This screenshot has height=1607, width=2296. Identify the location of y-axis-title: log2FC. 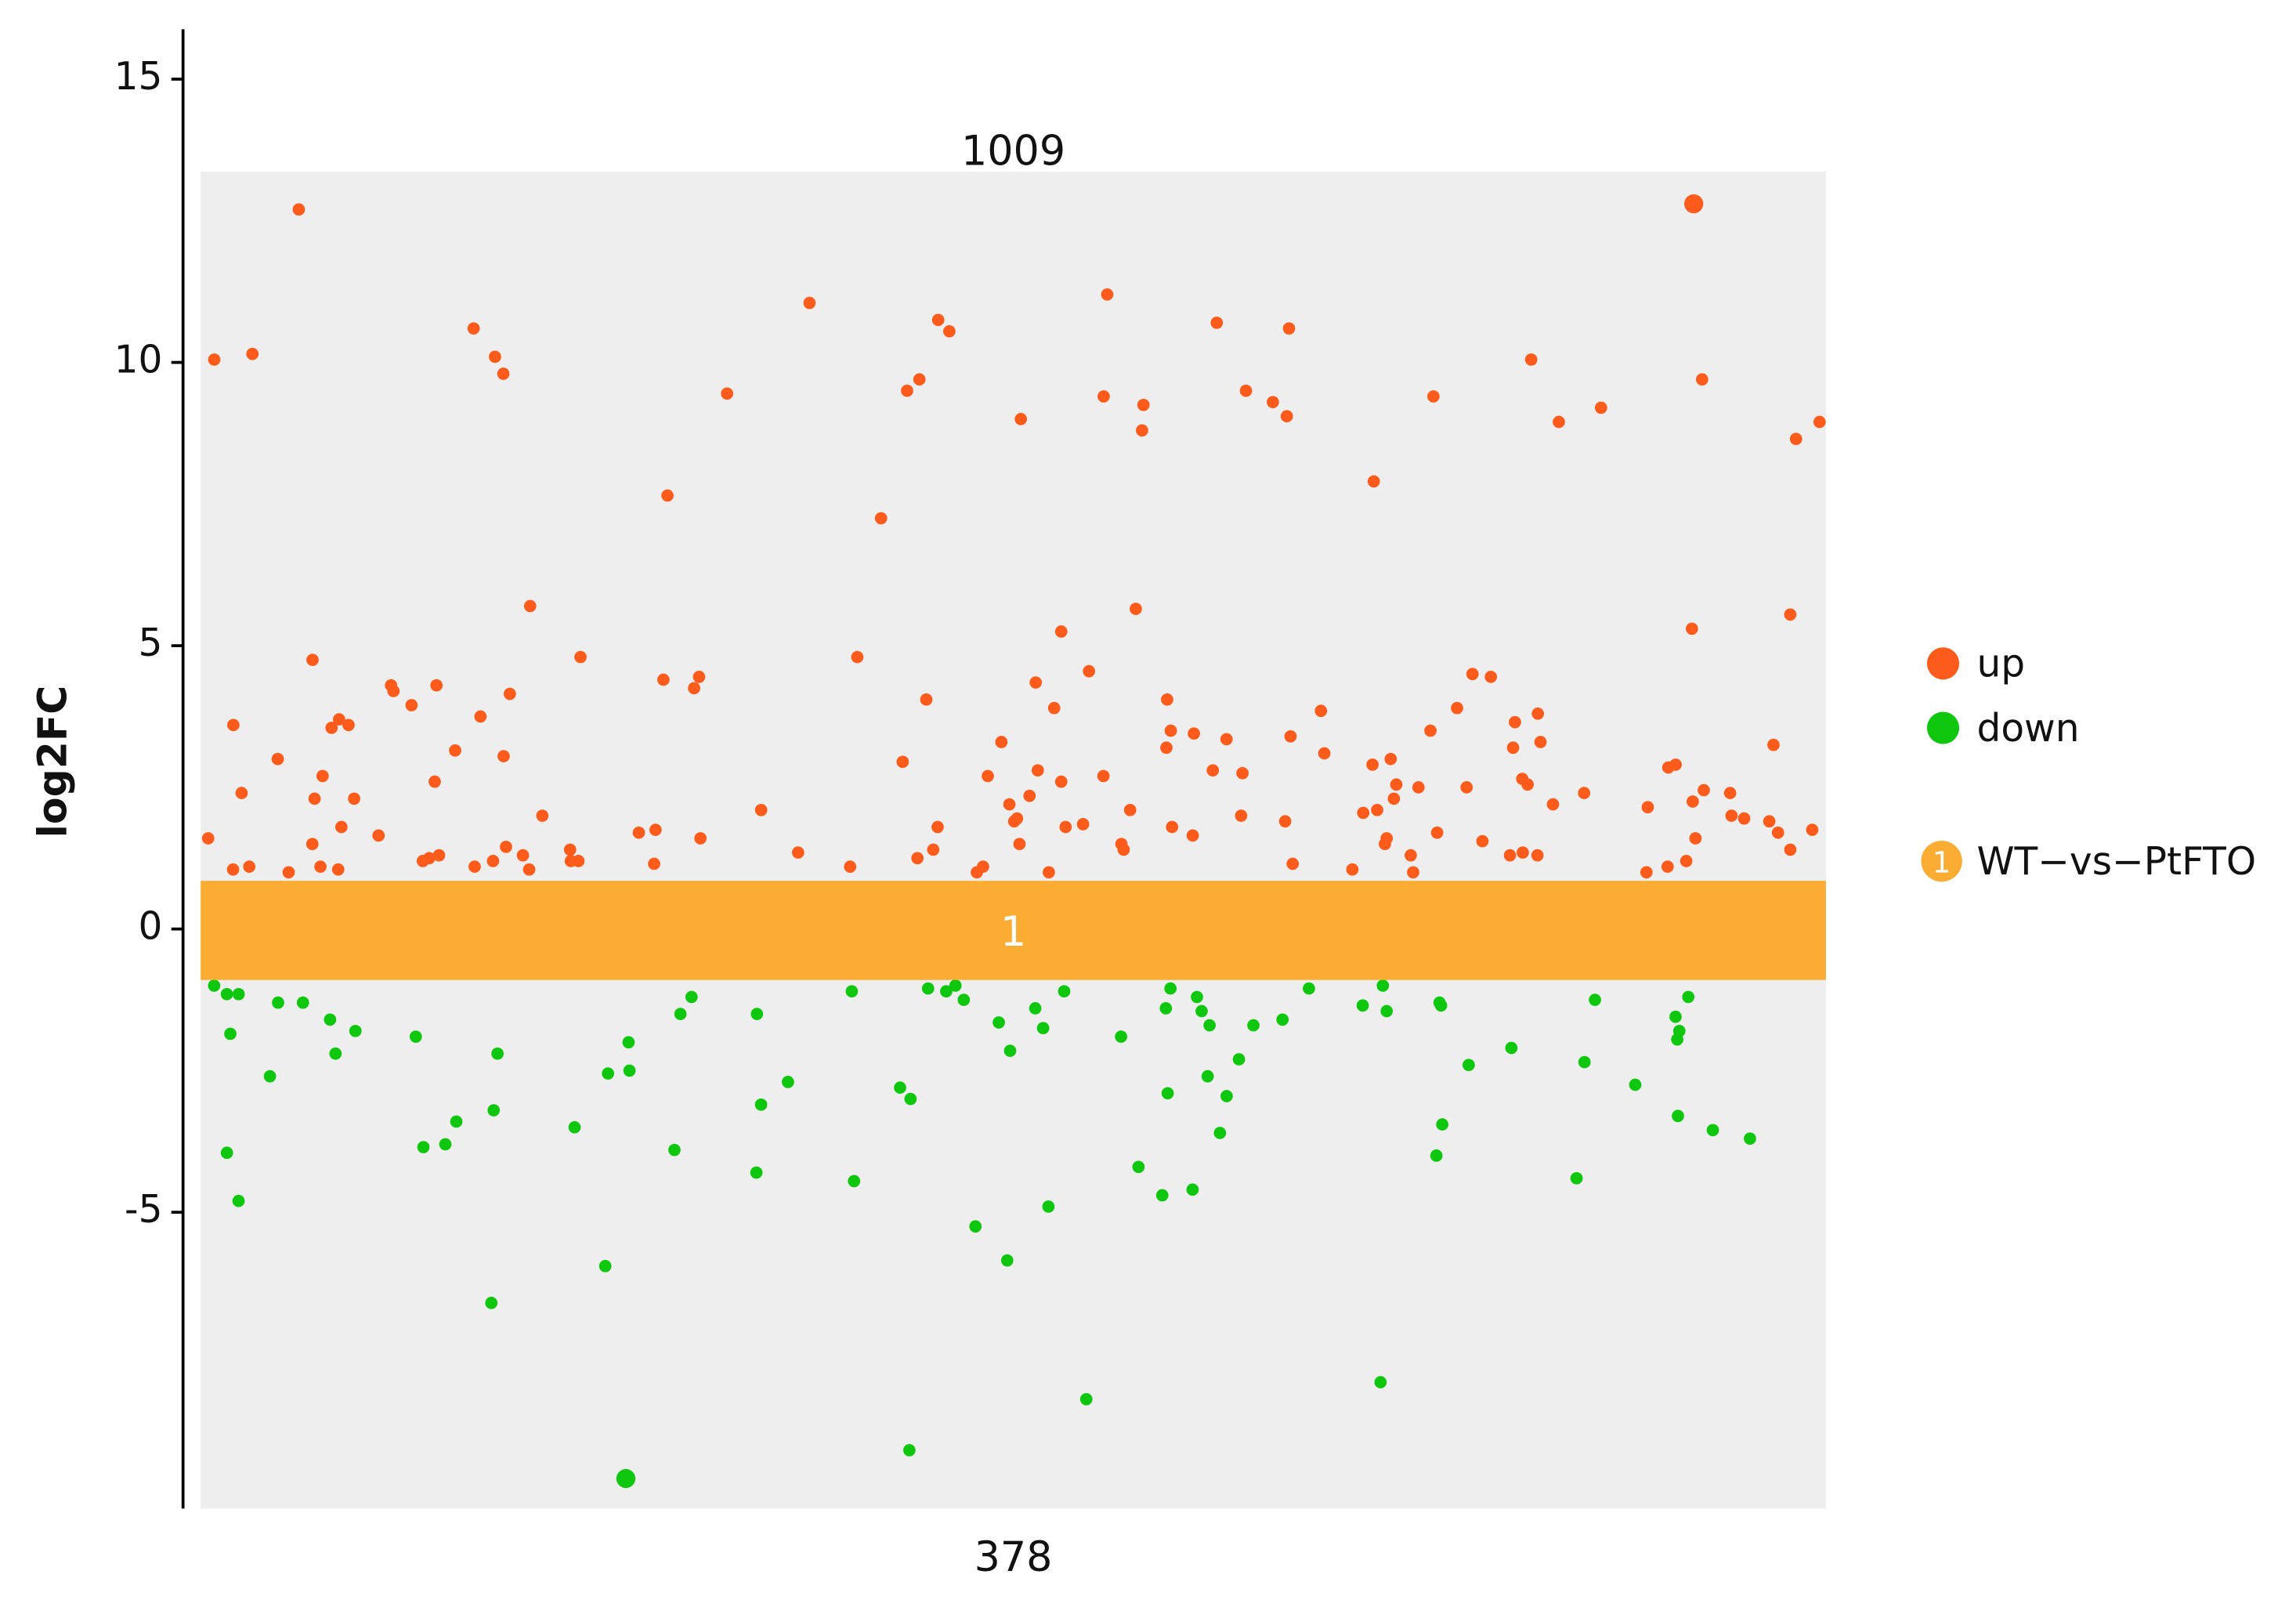
(53, 762).